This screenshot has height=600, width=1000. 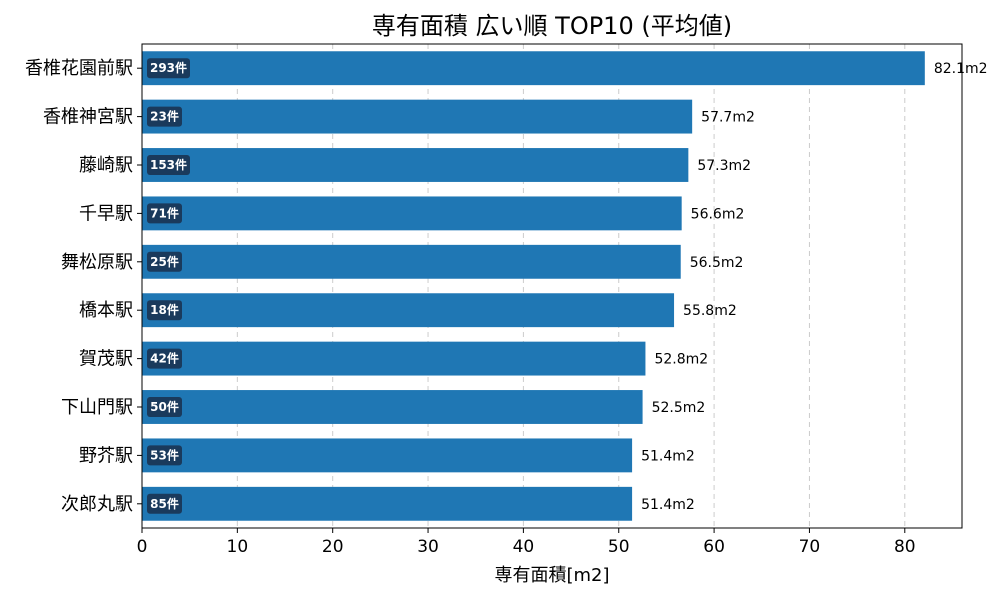 What do you see at coordinates (710, 311) in the screenshot?
I see `bar-value-label: 55.8m2` at bounding box center [710, 311].